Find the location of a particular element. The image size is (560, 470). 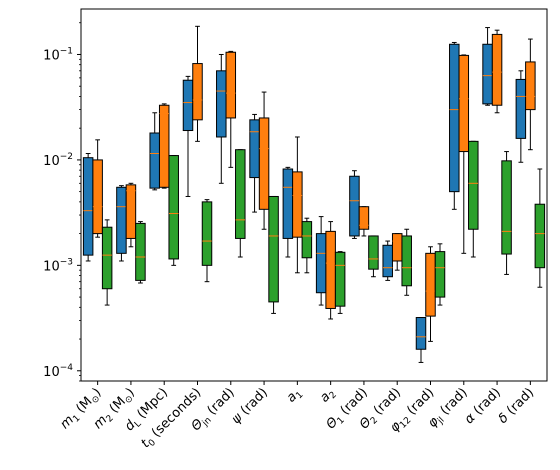

x-tick-label: ψ (rad) is located at coordinates (250, 406).